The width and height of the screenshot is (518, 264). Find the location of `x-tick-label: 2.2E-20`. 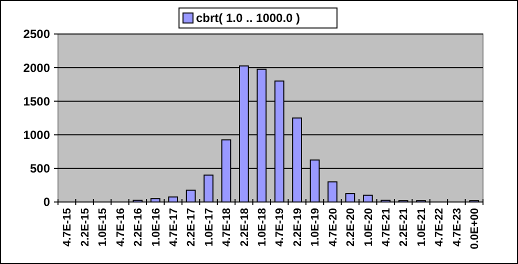

x-tick-label: 2.2E-20 is located at coordinates (351, 227).